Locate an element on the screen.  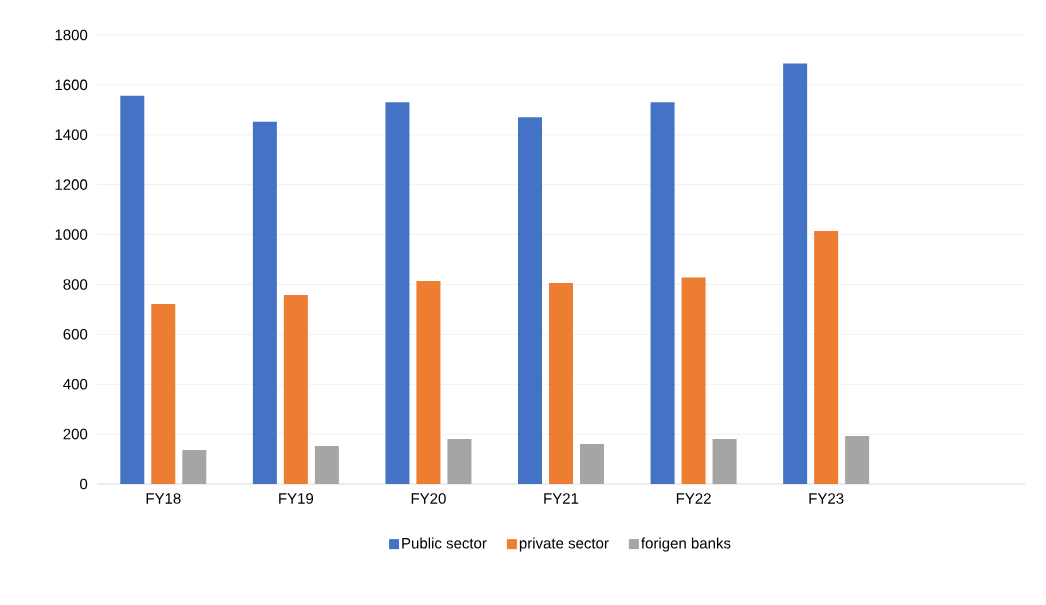
y-tick-label: 1400 is located at coordinates (71, 135).